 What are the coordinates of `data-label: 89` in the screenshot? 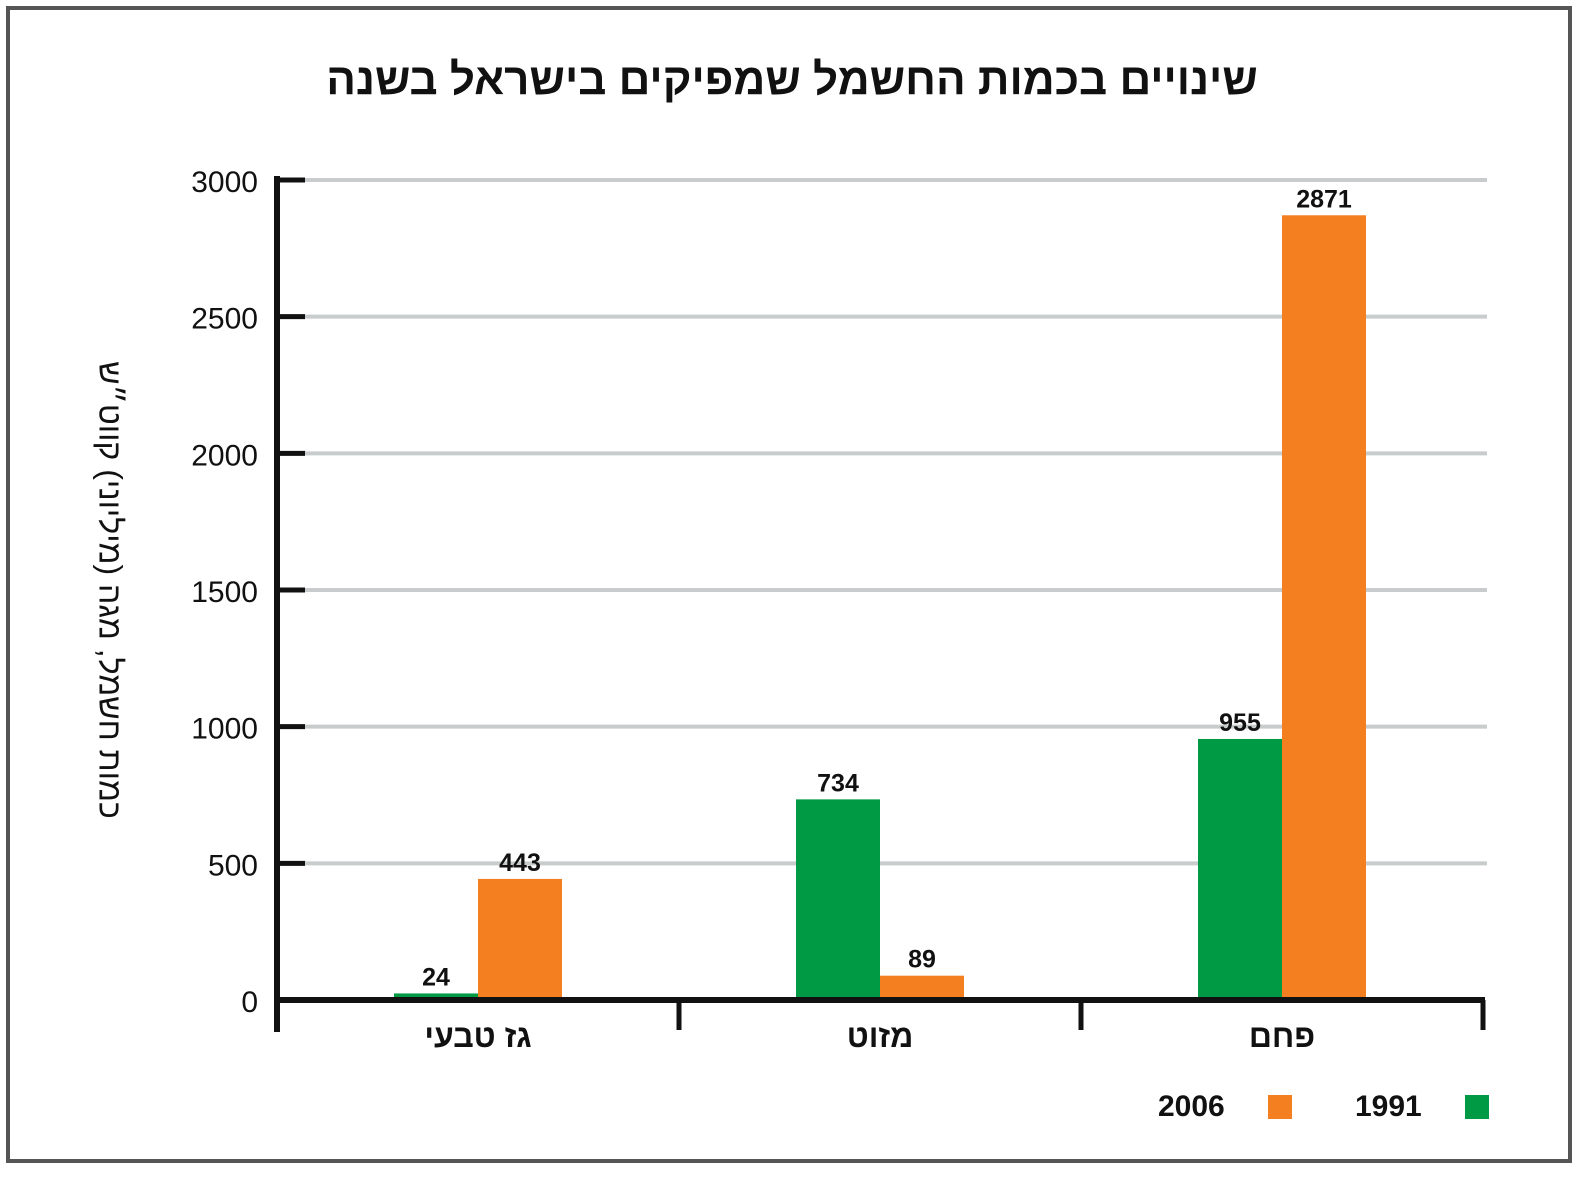 It's located at (922, 960).